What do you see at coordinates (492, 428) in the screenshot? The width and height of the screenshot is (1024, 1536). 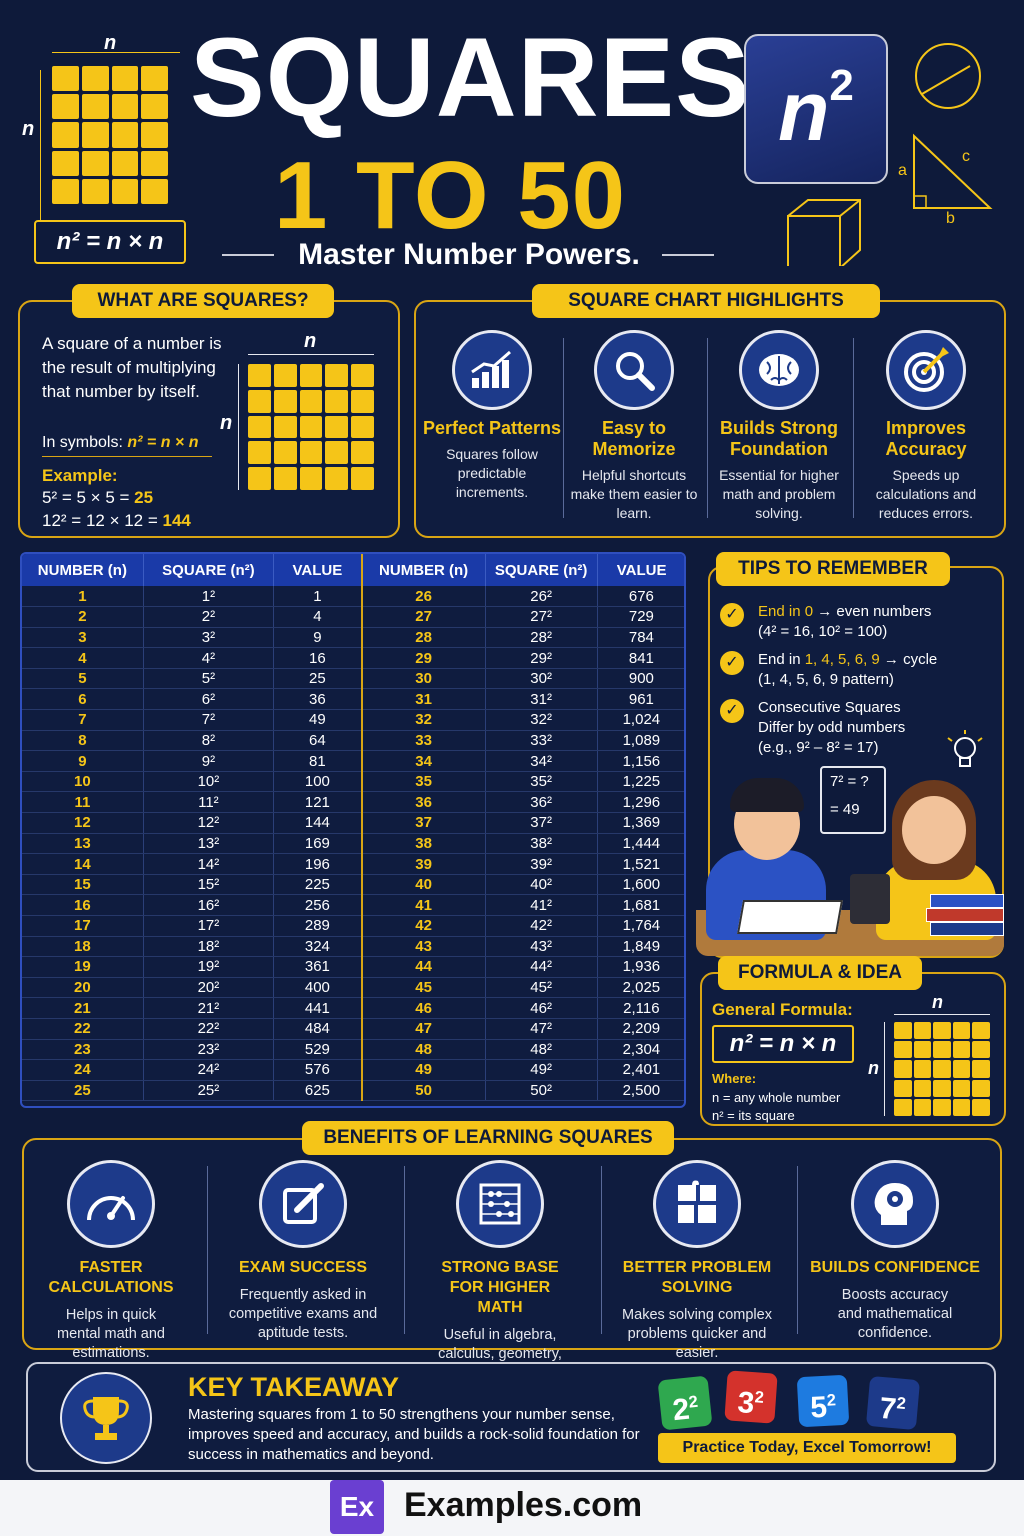 I see `highlight-title: Perfect Patterns` at bounding box center [492, 428].